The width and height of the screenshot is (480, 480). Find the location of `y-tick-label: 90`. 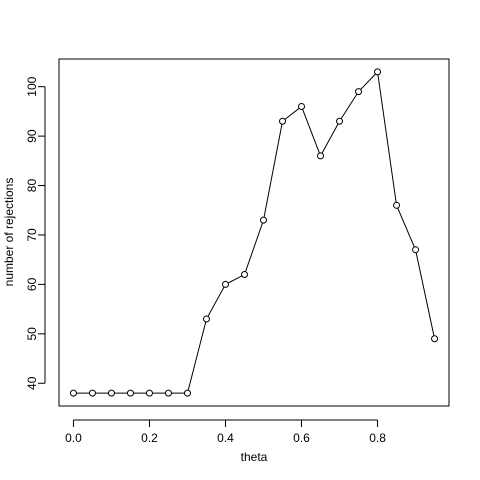

y-tick-label: 90 is located at coordinates (32, 136).